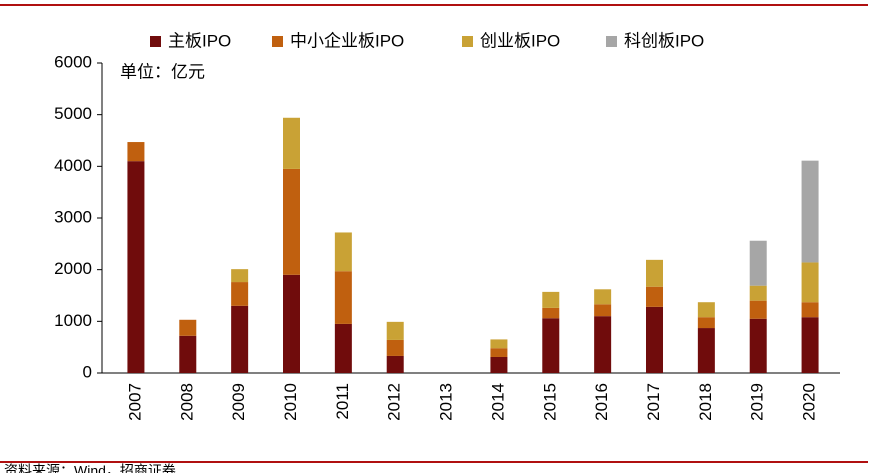 This screenshot has width=875, height=473. I want to click on x-tick-label: 2016, so click(601, 402).